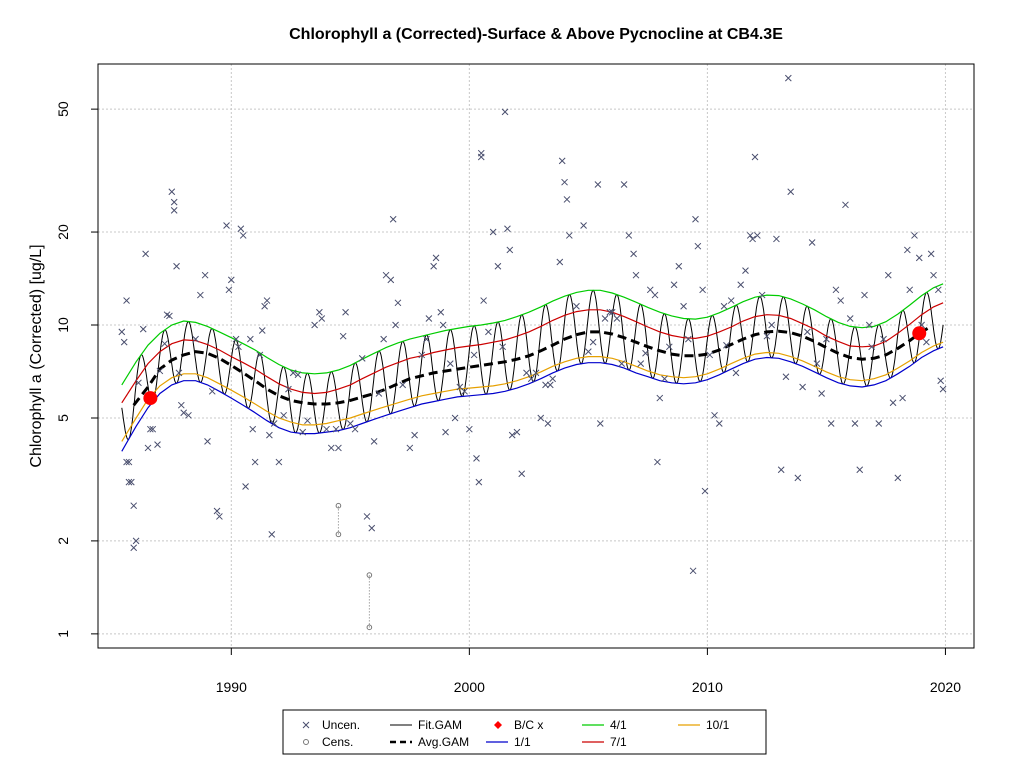  I want to click on y-tick-label: 50, so click(63, 109).